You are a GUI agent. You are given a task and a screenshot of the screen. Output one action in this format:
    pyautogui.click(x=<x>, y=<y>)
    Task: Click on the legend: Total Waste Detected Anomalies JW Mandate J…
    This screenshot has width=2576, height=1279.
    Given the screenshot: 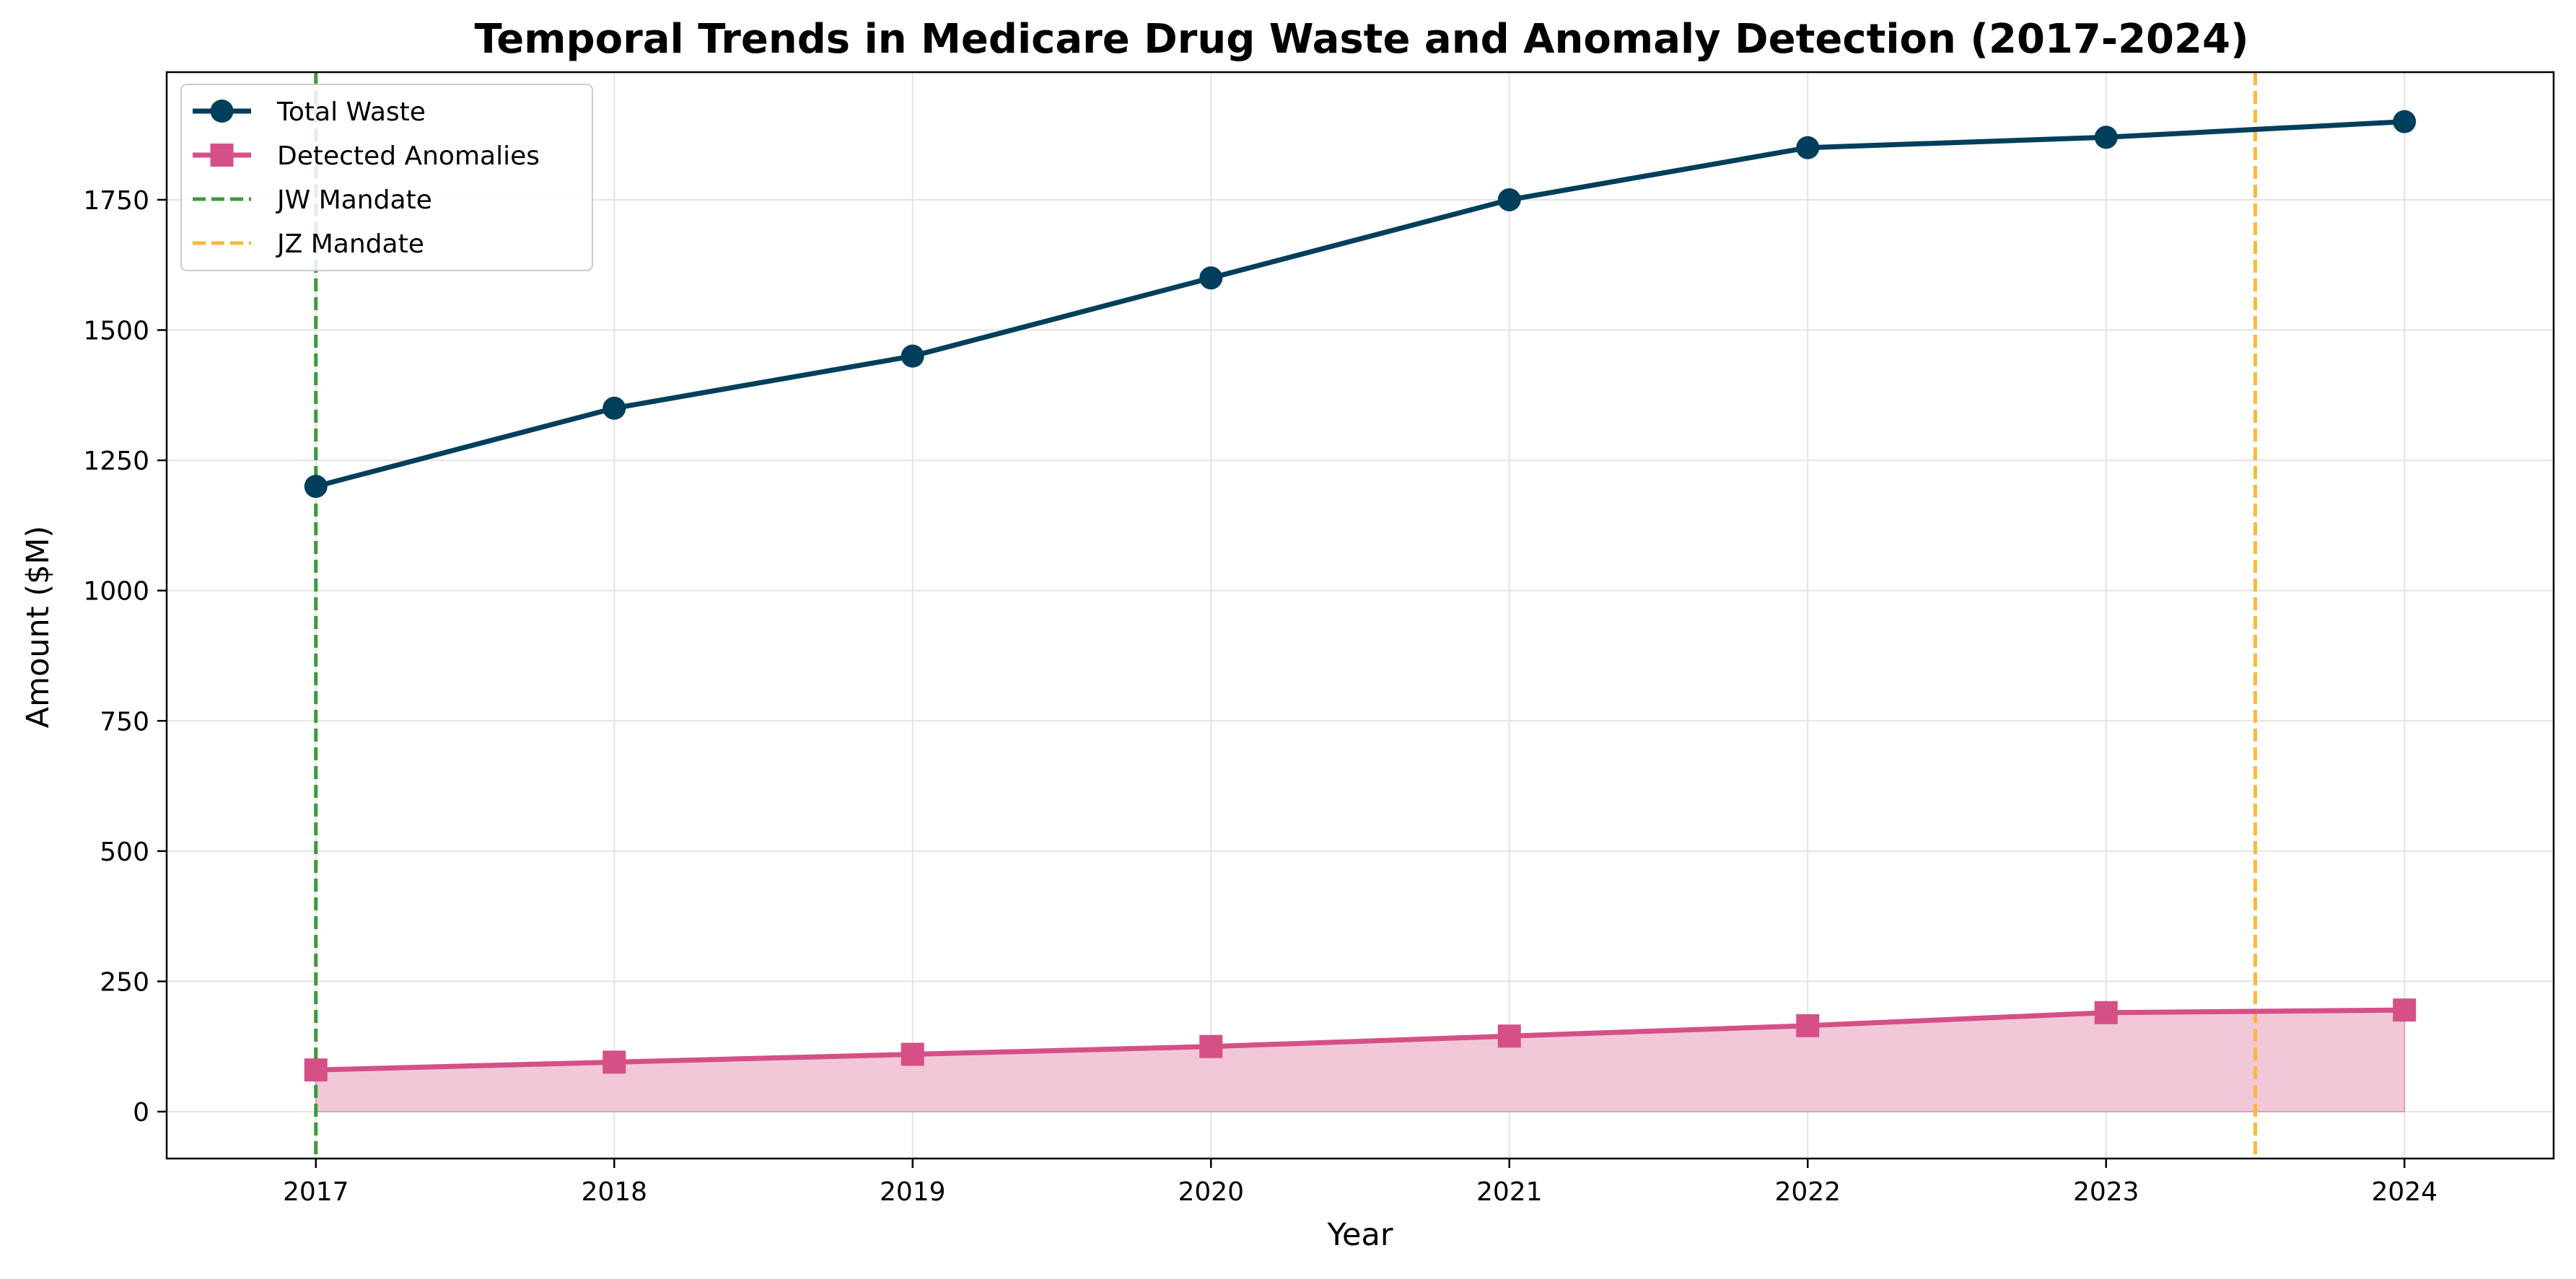 What is the action you would take?
    pyautogui.click(x=386, y=178)
    